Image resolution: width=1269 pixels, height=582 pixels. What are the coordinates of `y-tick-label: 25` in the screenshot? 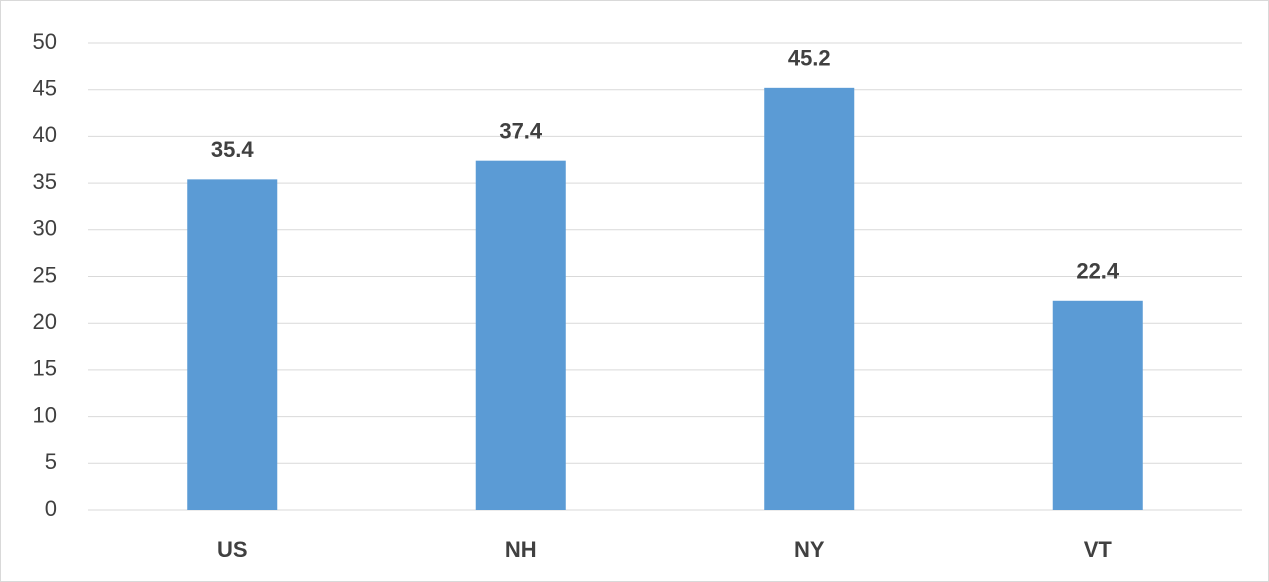 It's located at (45, 274).